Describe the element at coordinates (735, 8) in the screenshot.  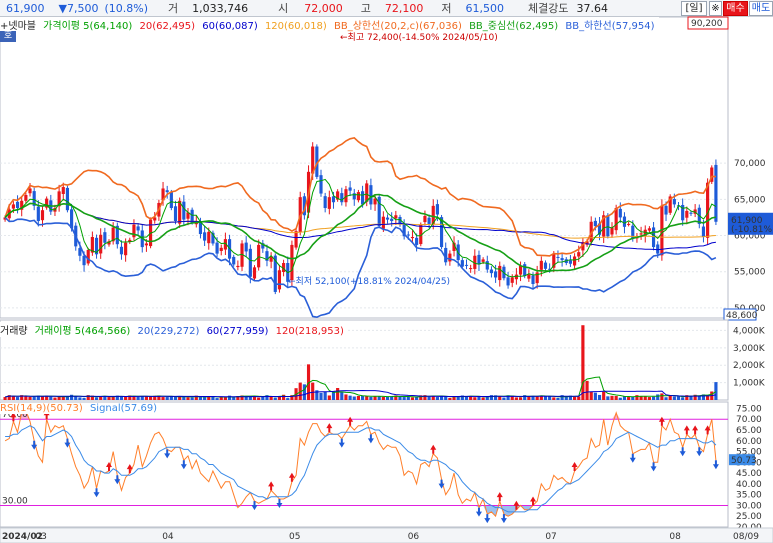
I see `buy-button: 매수` at that location.